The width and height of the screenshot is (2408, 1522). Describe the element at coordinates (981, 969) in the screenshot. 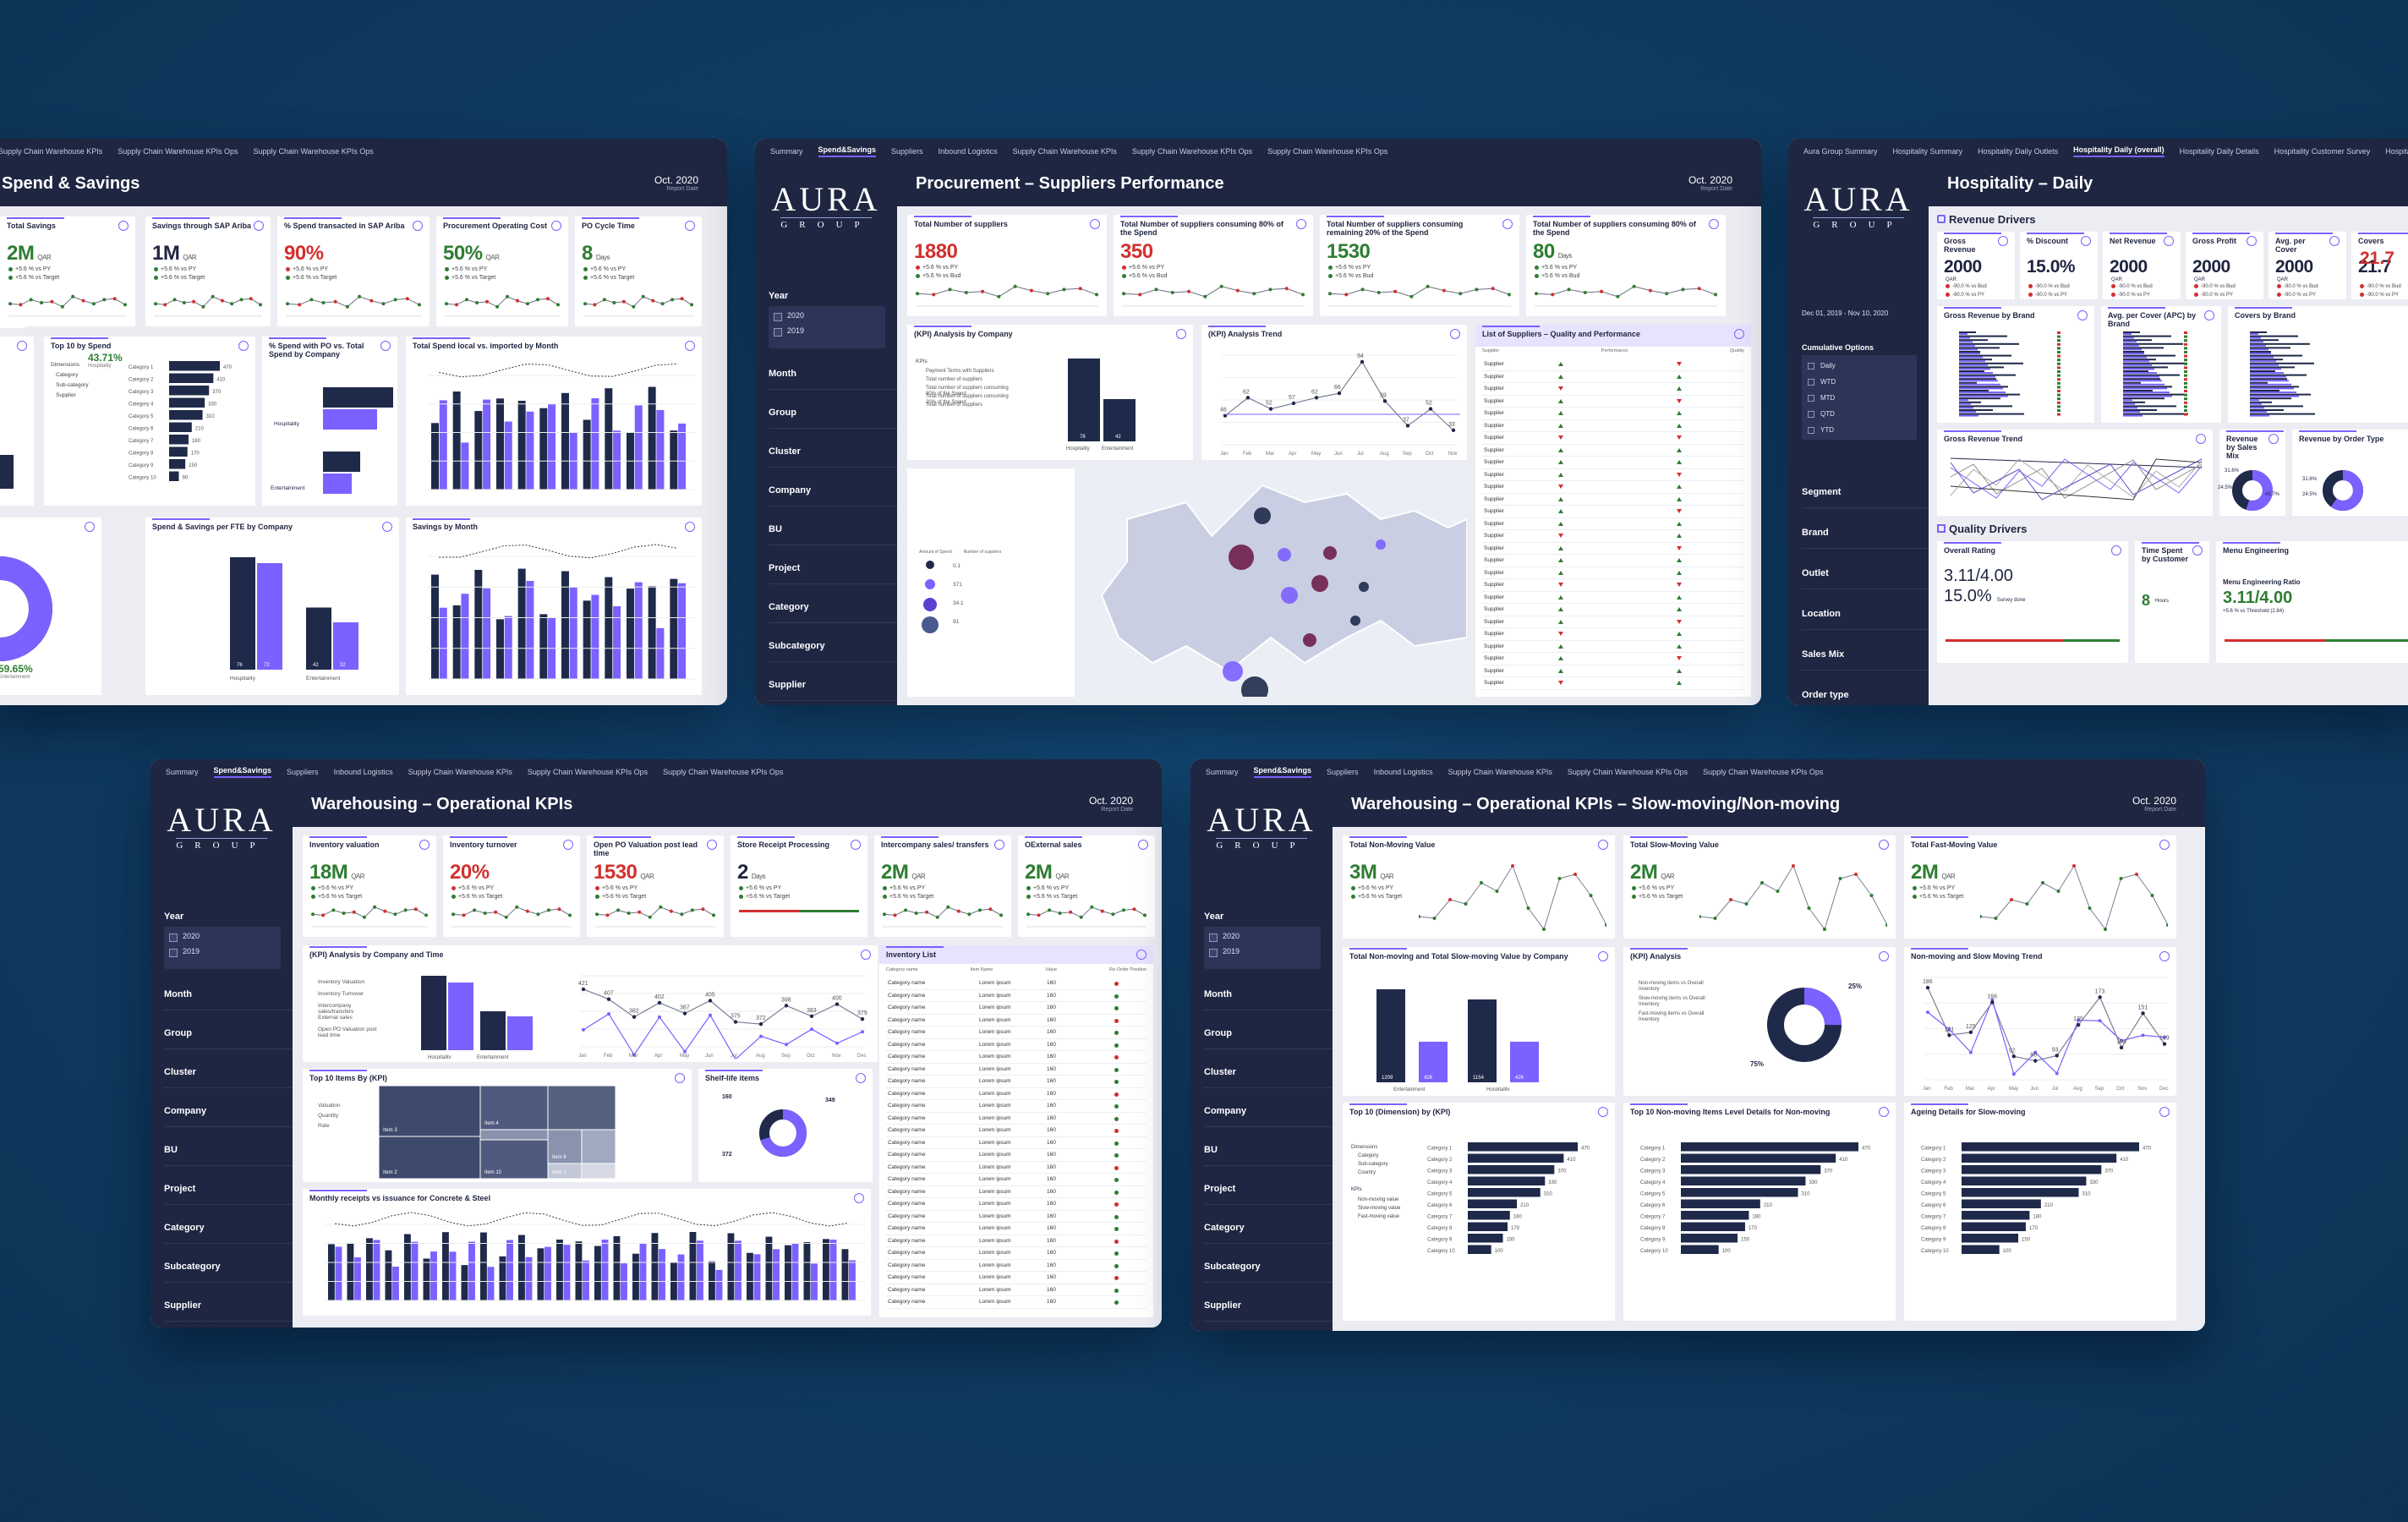

I see `column-header: Item Name` at that location.